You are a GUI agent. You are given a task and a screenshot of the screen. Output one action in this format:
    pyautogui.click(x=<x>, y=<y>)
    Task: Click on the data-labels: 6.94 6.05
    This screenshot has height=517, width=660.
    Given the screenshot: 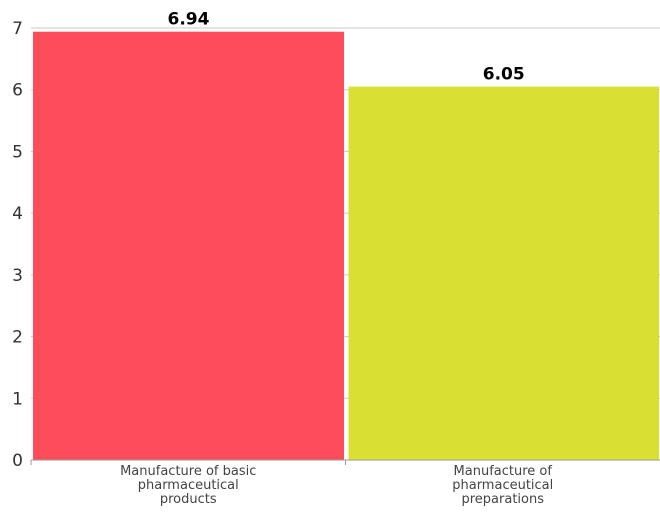 What is the action you would take?
    pyautogui.click(x=346, y=47)
    